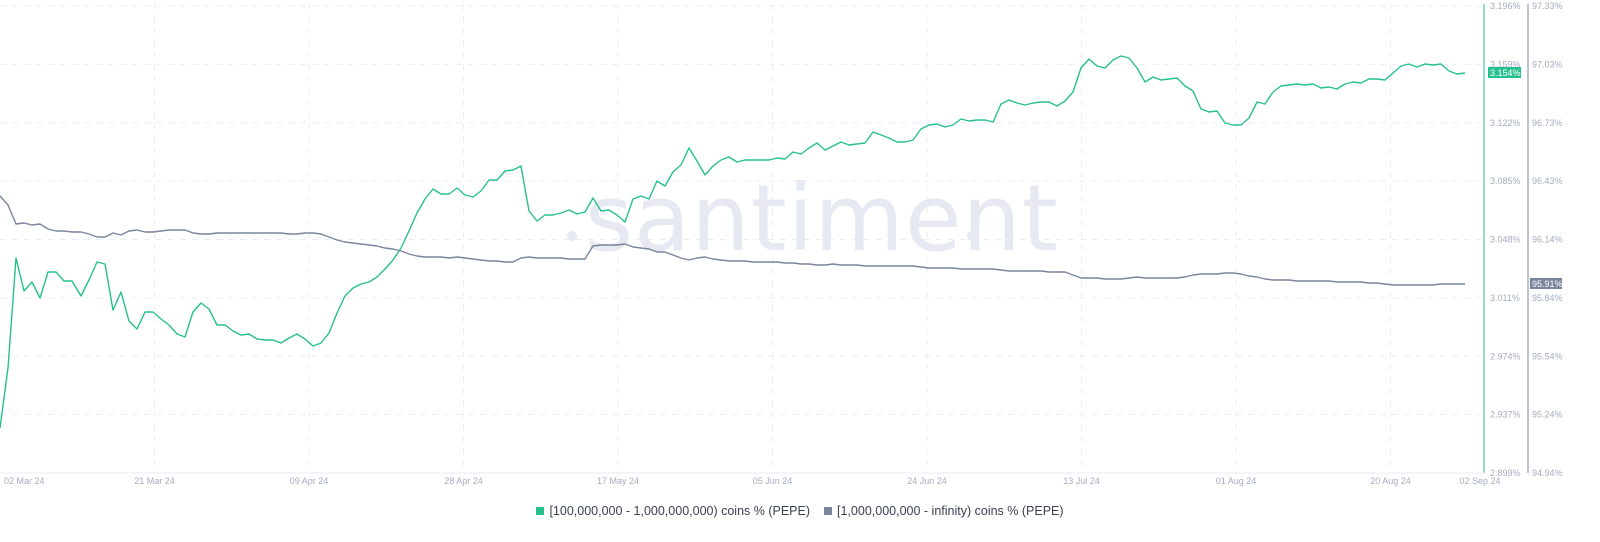 The height and width of the screenshot is (542, 1600). Describe the element at coordinates (972, 236) in the screenshot. I see `watermark-dot-right` at that location.